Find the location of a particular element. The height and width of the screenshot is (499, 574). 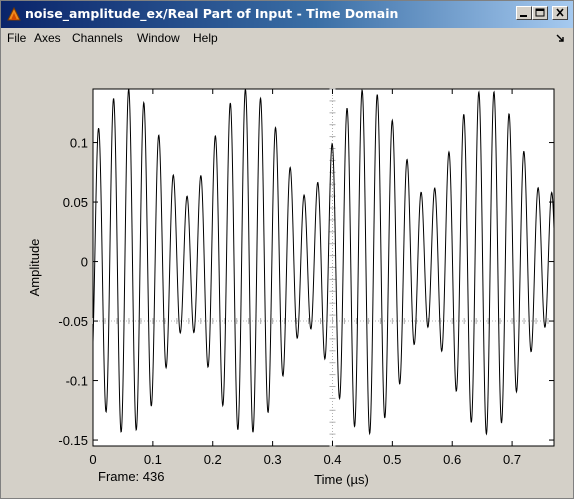

y-tick-label: 0 is located at coordinates (84, 262).